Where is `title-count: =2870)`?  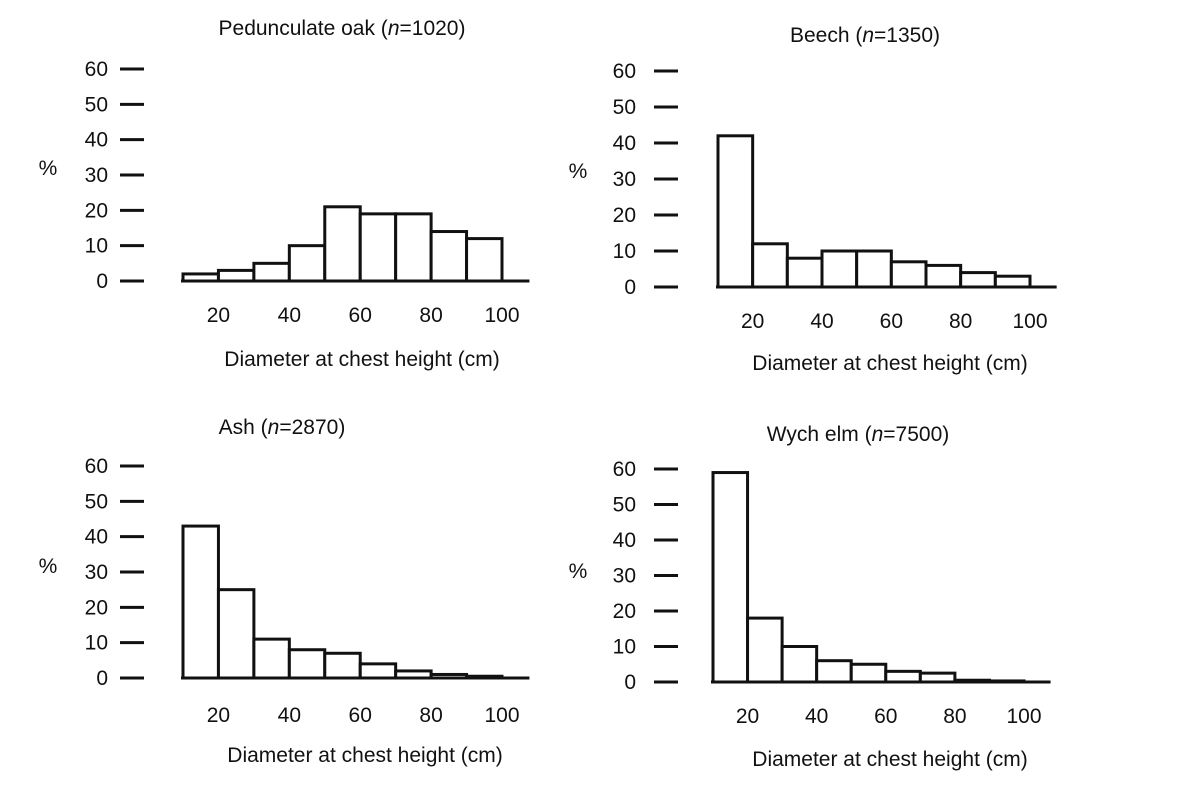
title-count: =2870) is located at coordinates (312, 427).